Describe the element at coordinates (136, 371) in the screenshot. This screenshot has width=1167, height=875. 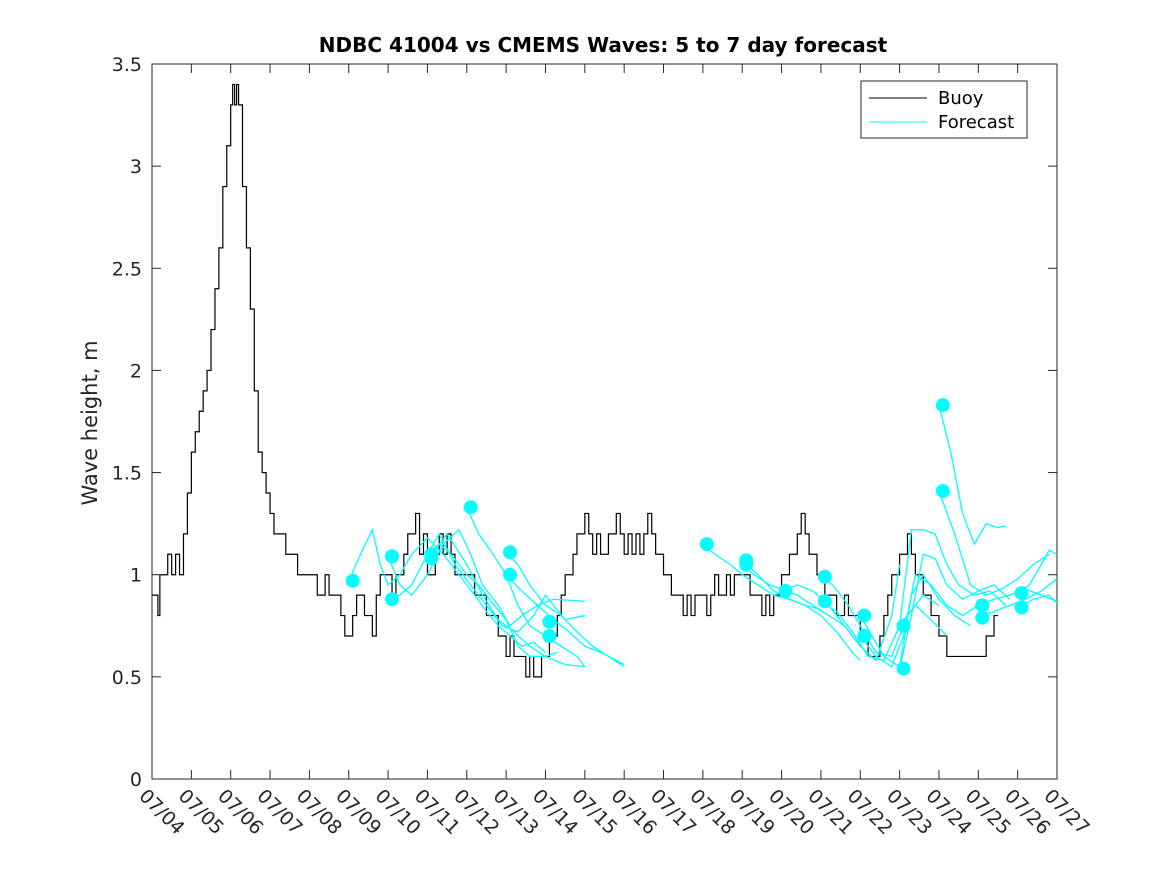
I see `y-tick-label: 2` at that location.